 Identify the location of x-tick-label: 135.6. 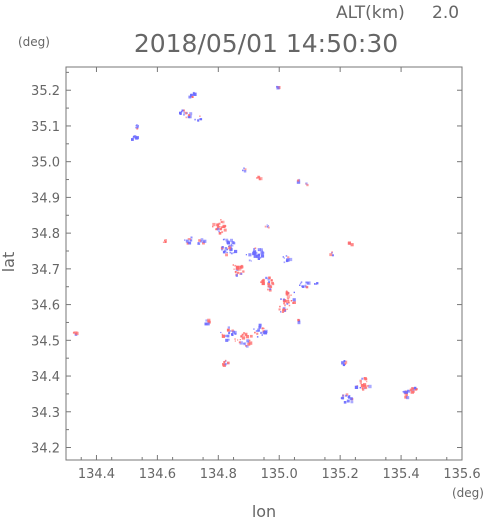
(461, 474).